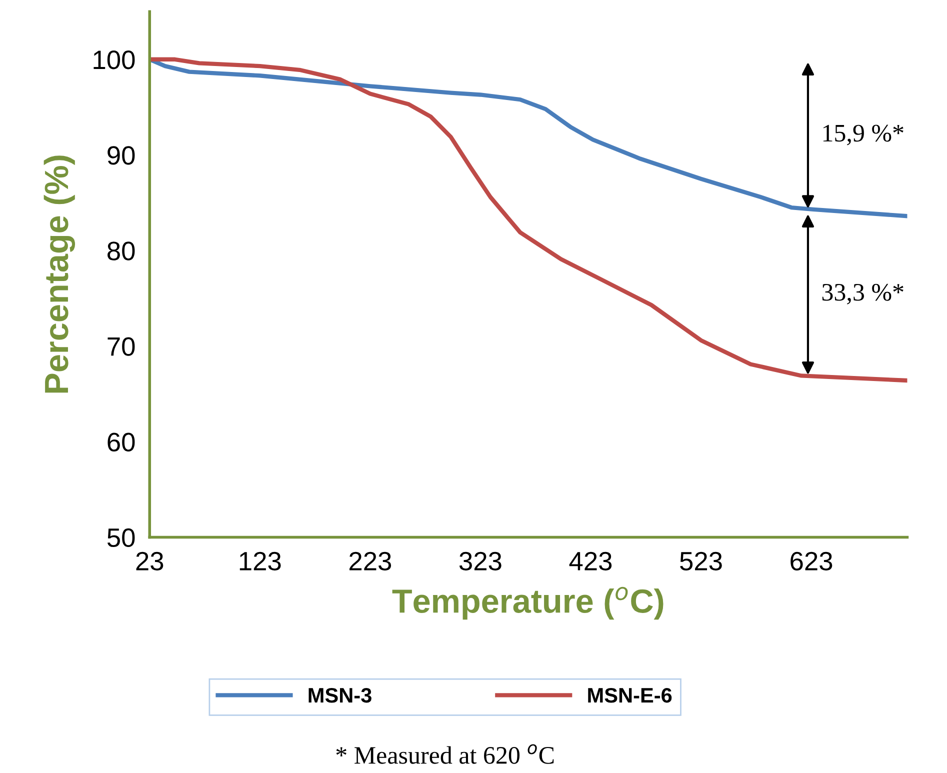 This screenshot has height=773, width=947. Describe the element at coordinates (114, 60) in the screenshot. I see `y-tick-label: 100` at that location.